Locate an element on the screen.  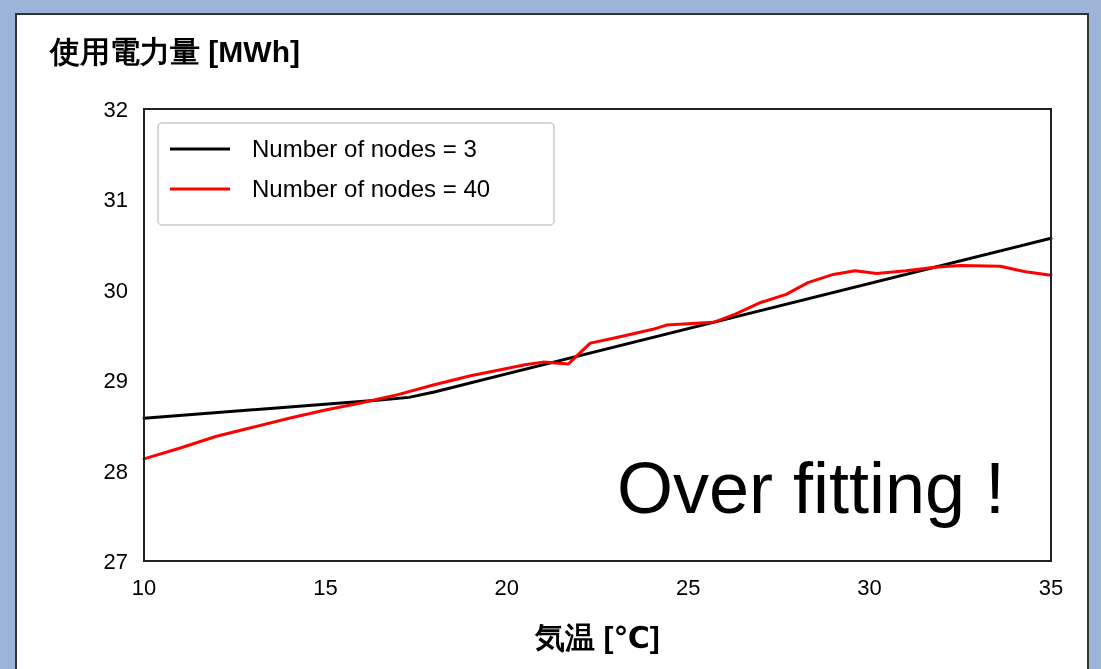
xlabel: 気温 [℃] is located at coordinates (597, 637).